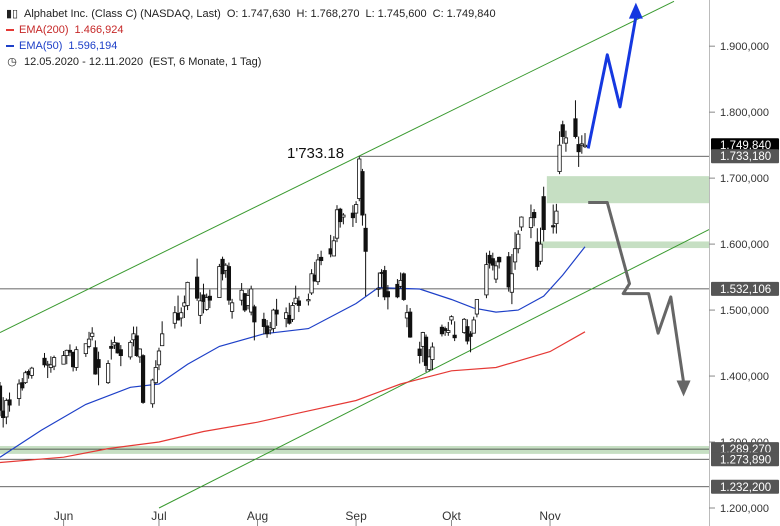  I want to click on ema200-label: EMA(200), so click(44, 30).